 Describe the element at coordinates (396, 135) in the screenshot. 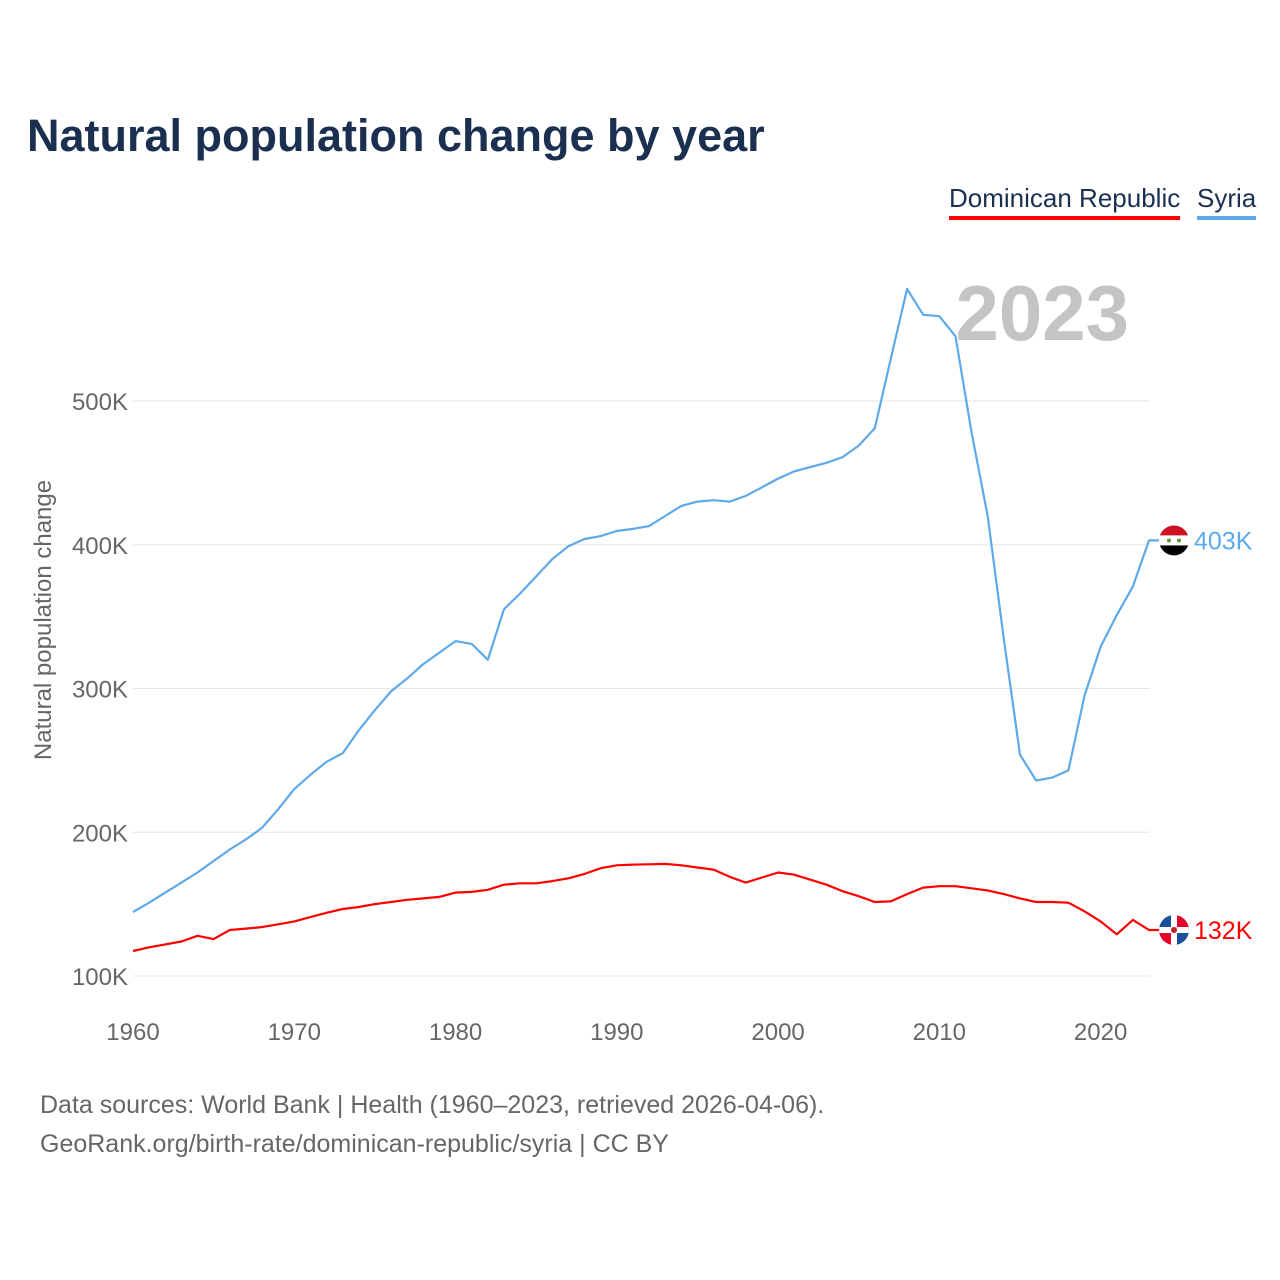

I see `chart-title: Natural population change by year` at that location.